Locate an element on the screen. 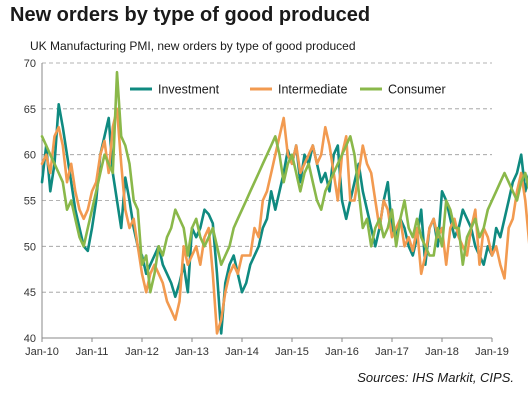 The image size is (528, 405). x-tick-label: Jan-11 is located at coordinates (92, 352).